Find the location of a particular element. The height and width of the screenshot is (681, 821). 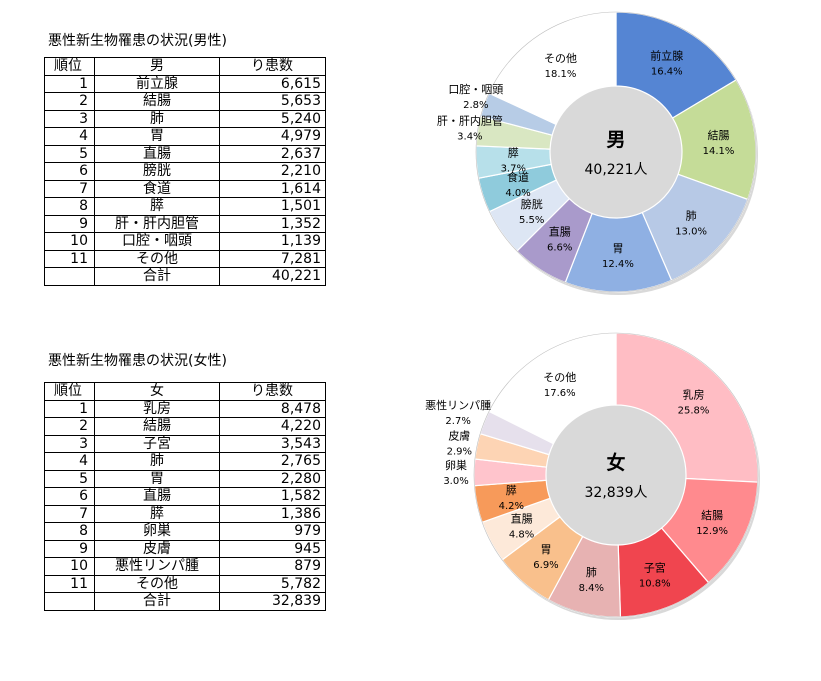

table-row: 1 前立腺 6,615 is located at coordinates (185, 83).